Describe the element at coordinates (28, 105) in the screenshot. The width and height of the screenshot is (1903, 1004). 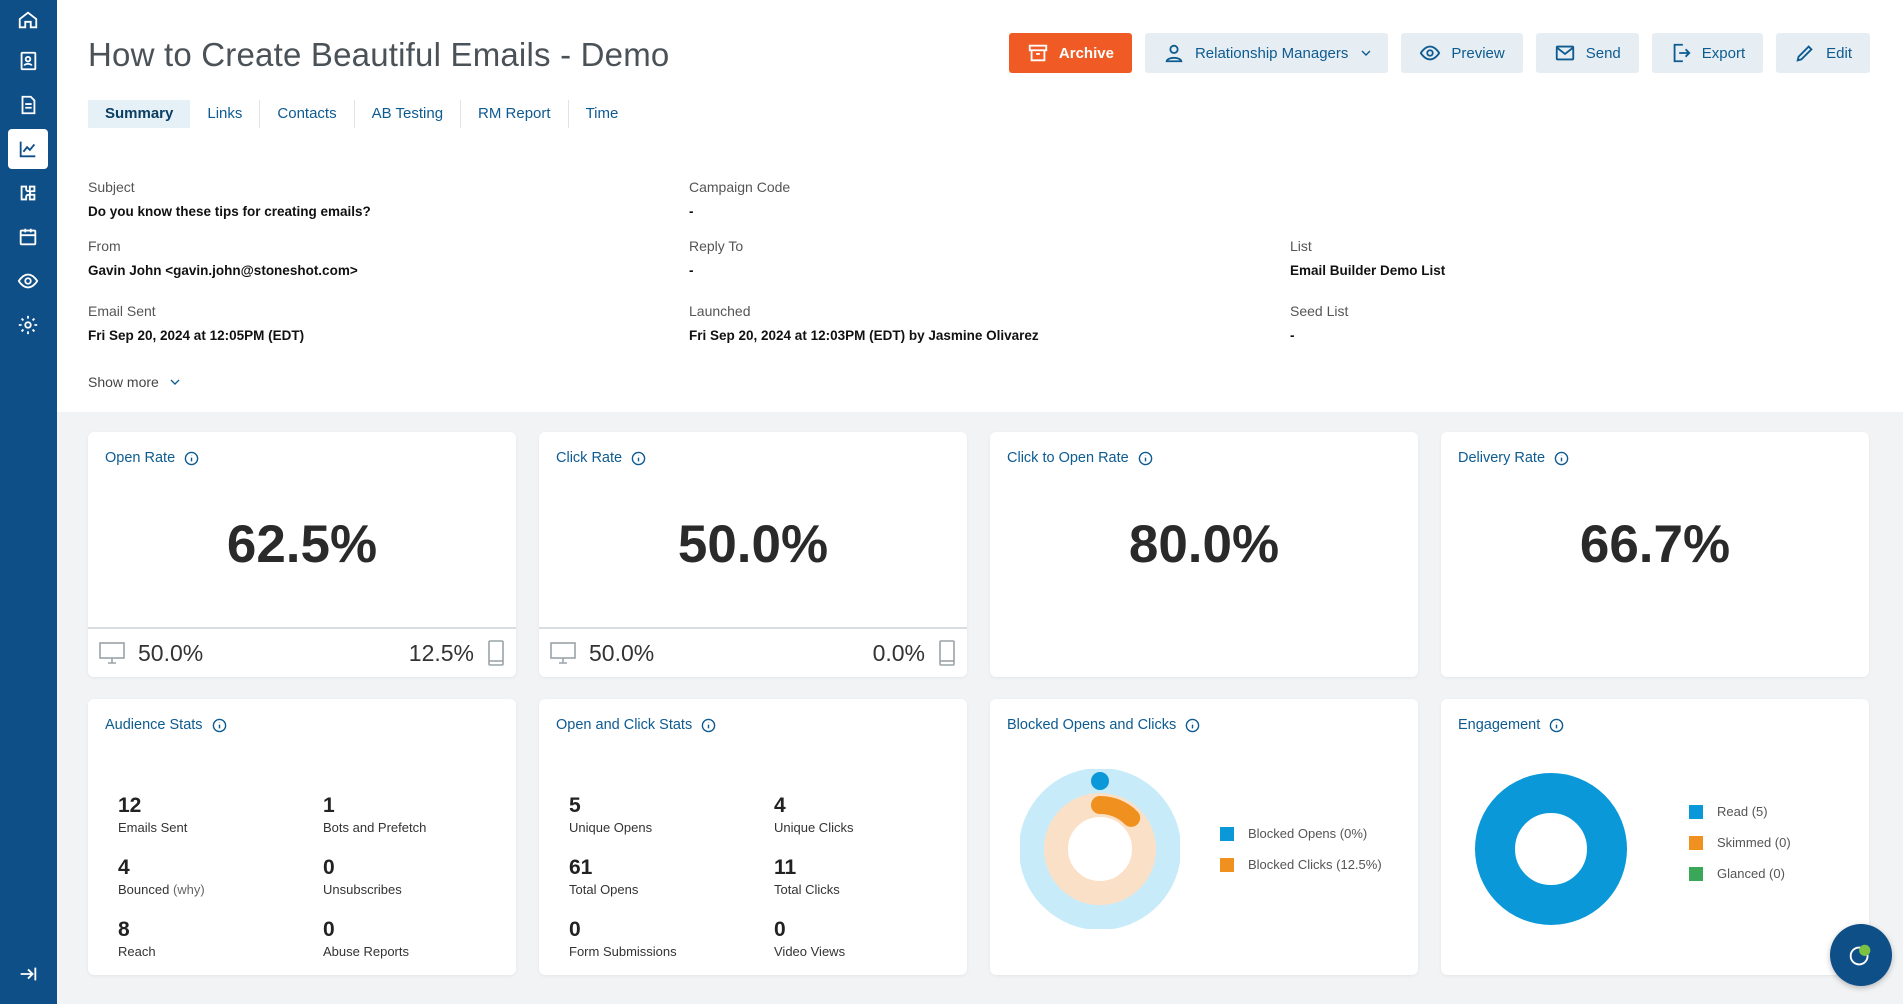
I see `document-icon` at that location.